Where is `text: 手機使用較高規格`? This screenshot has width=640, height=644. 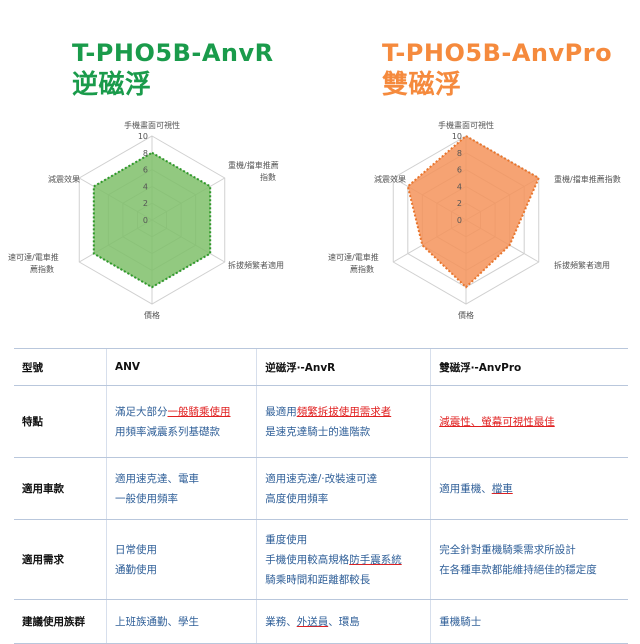 text: 手機使用較高規格 is located at coordinates (307, 559).